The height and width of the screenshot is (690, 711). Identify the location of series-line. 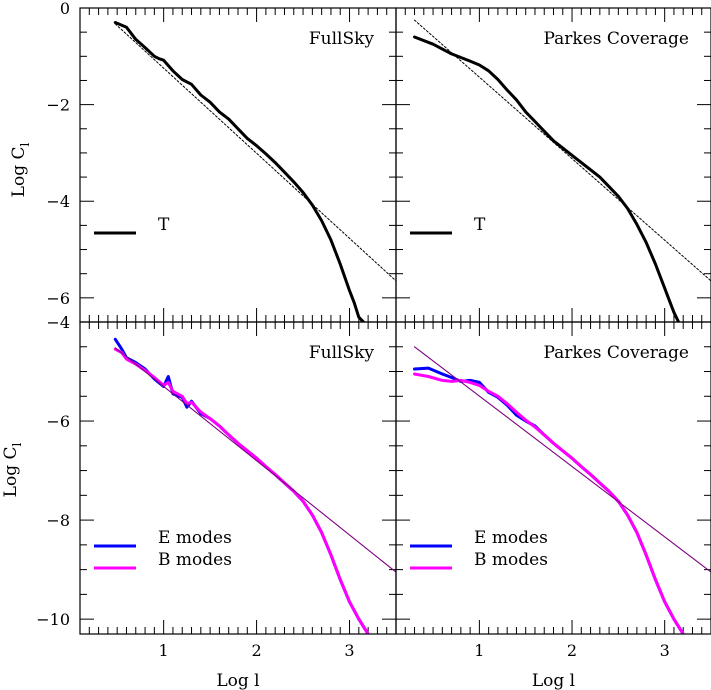
(549, 503).